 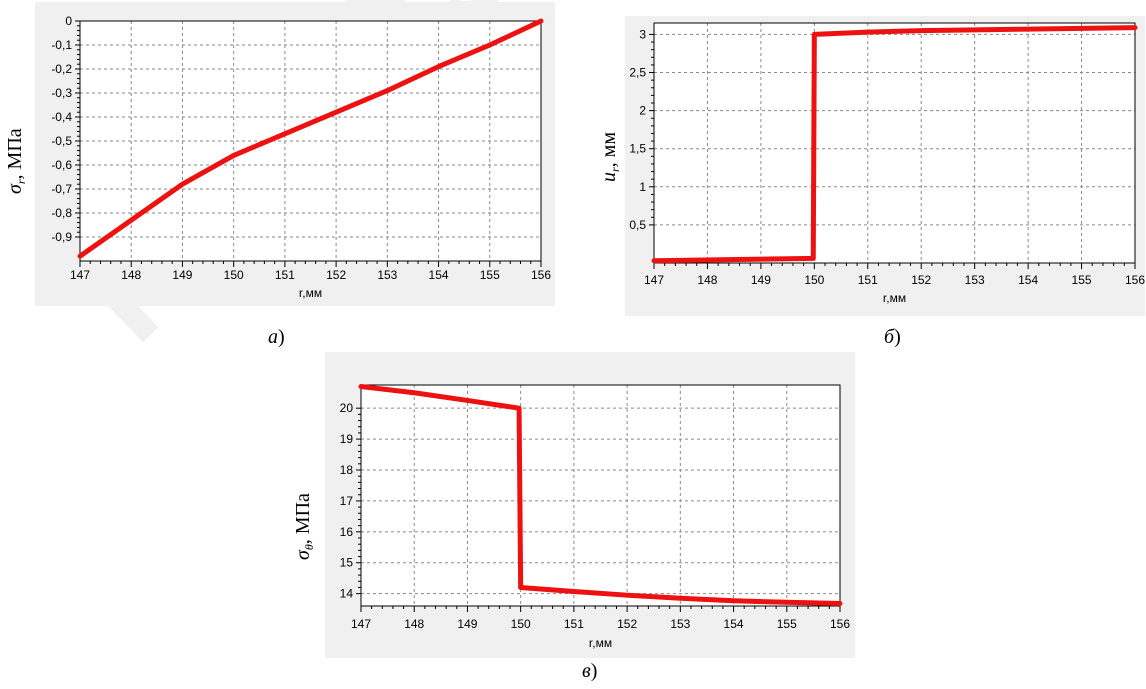 I want to click on x-tick-label-b: 150, so click(x=814, y=280).